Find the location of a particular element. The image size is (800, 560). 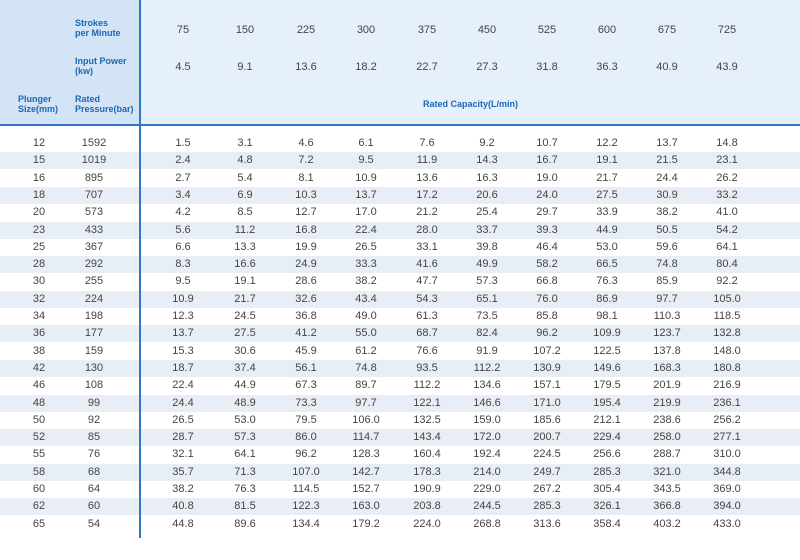

capacity-cell: 137.8 is located at coordinates (667, 350).